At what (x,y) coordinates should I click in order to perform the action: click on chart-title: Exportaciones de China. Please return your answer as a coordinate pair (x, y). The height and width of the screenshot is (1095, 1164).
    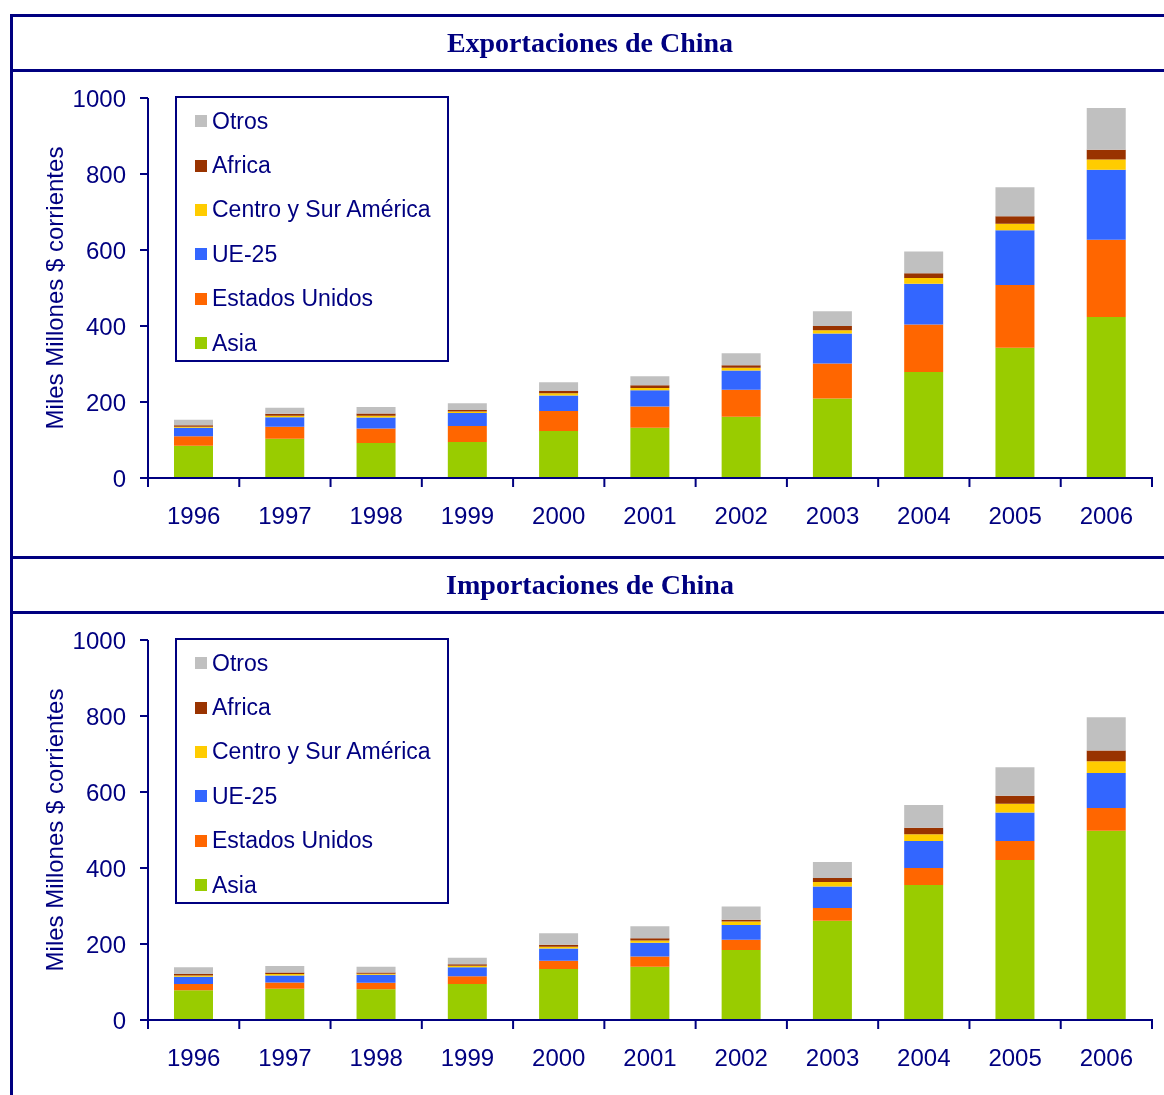
    Looking at the image, I should click on (590, 43).